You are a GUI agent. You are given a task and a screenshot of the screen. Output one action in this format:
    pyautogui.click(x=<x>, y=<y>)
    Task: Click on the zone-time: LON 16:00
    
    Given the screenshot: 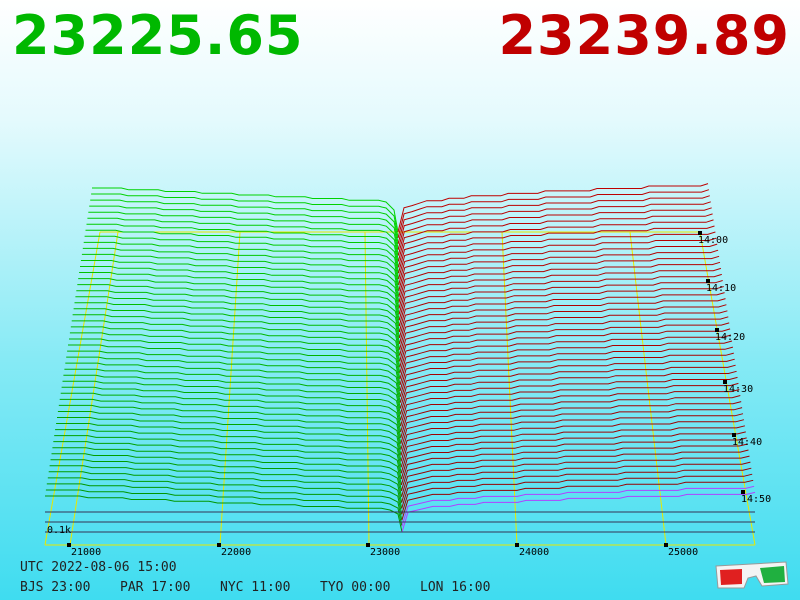 What is the action you would take?
    pyautogui.click(x=455, y=587)
    